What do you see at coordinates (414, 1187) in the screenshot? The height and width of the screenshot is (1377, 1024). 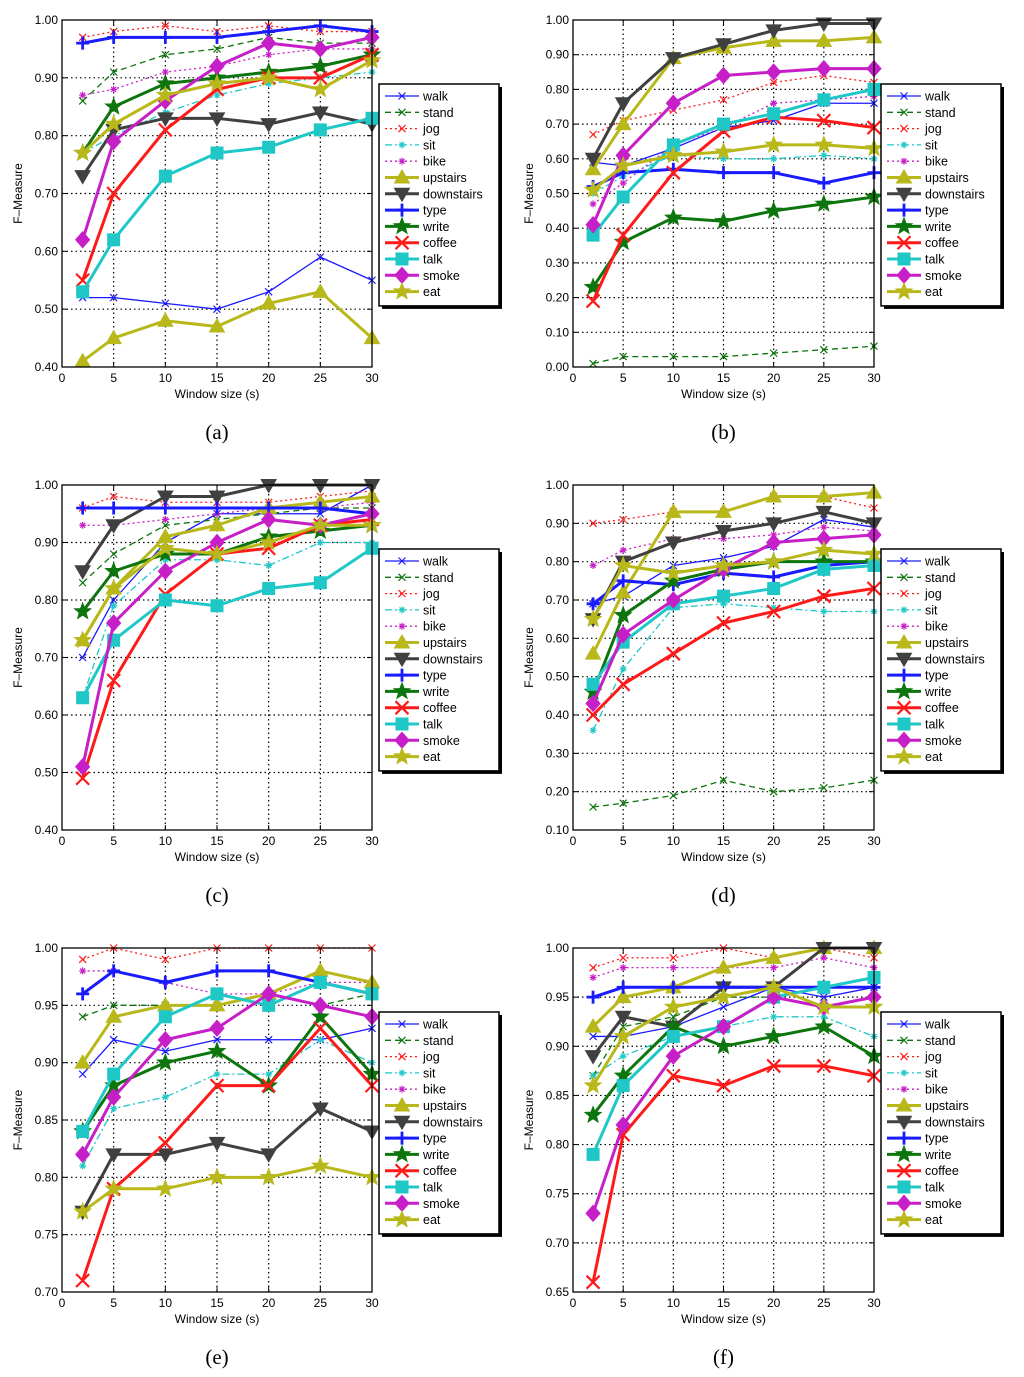 I see `legend-item-talk: talk` at bounding box center [414, 1187].